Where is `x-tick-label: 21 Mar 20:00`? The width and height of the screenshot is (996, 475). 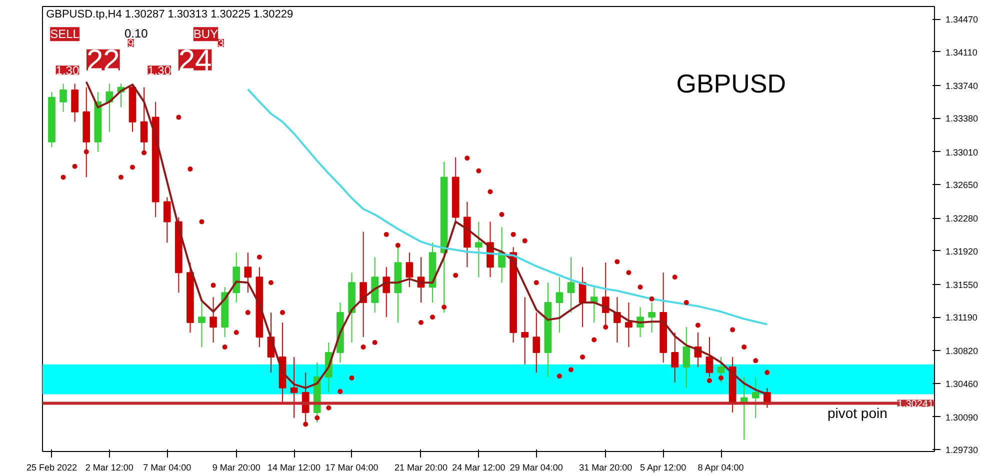 x-tick-label: 21 Mar 20:00 is located at coordinates (421, 467).